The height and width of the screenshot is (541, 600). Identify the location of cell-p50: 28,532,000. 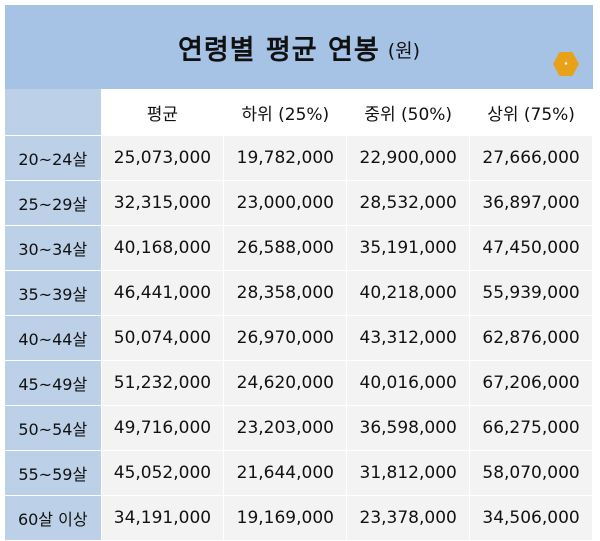
(408, 203).